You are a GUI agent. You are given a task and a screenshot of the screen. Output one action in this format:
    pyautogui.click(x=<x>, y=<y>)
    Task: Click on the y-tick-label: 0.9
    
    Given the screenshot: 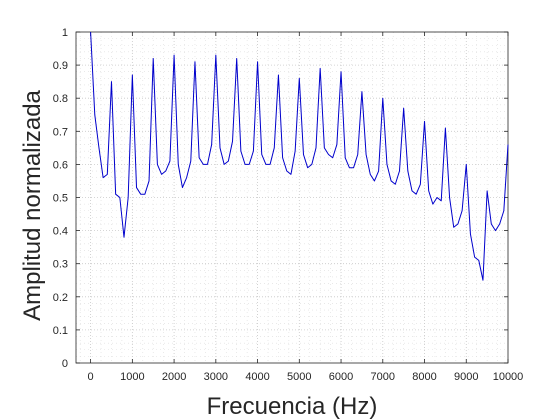 What is the action you would take?
    pyautogui.click(x=60, y=66)
    